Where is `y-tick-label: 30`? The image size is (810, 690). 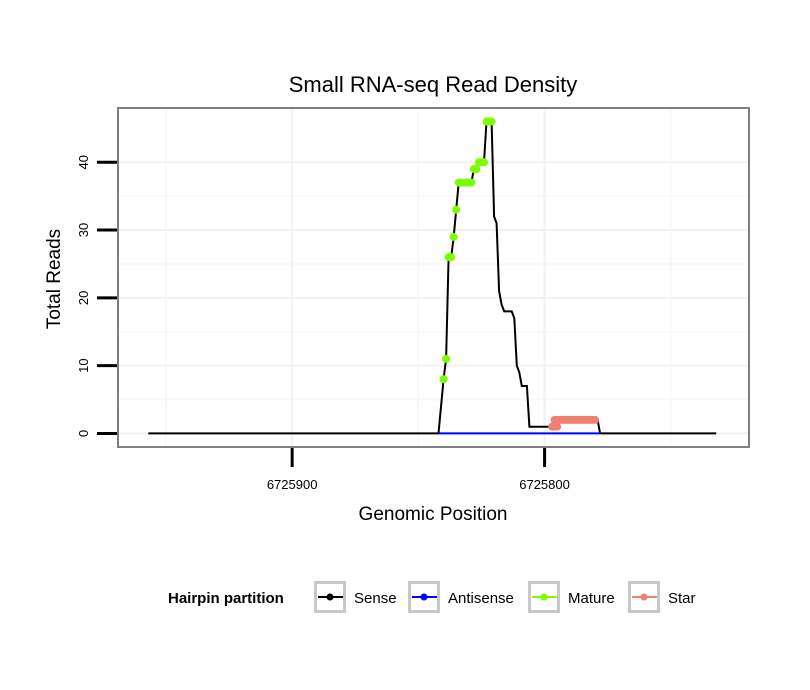 y-tick-label: 30 is located at coordinates (83, 230).